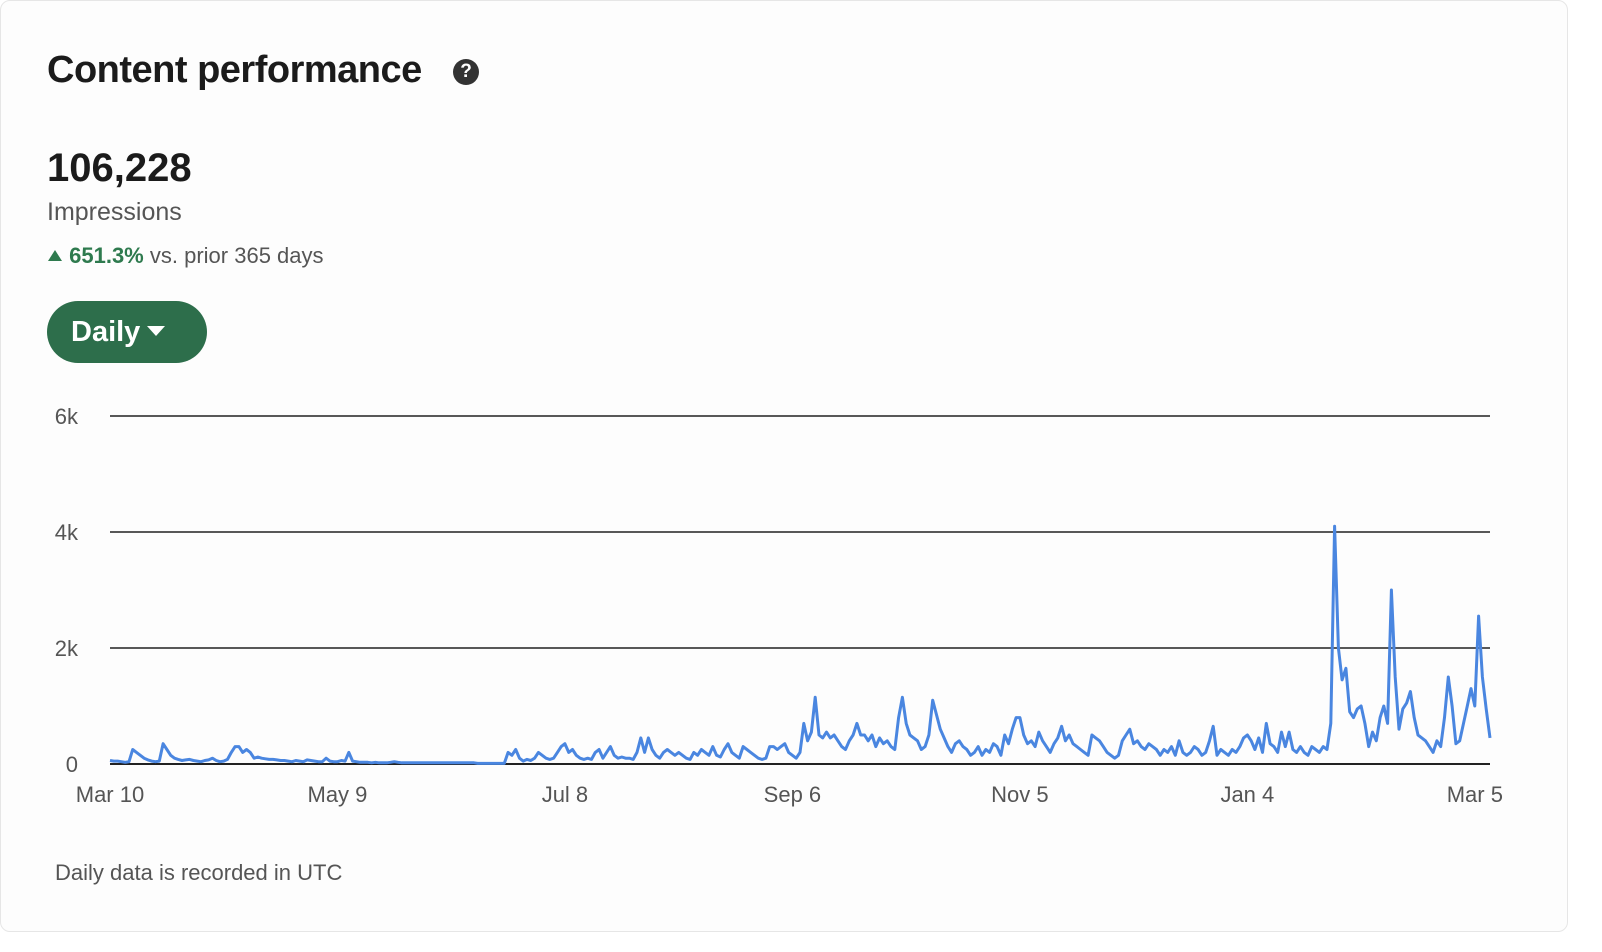 This screenshot has width=1602, height=952. I want to click on footnote: Daily data is recorded in UTC, so click(199, 872).